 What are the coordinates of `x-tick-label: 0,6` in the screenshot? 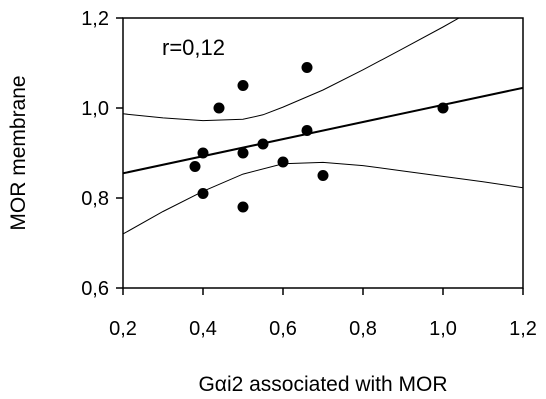 It's located at (283, 329).